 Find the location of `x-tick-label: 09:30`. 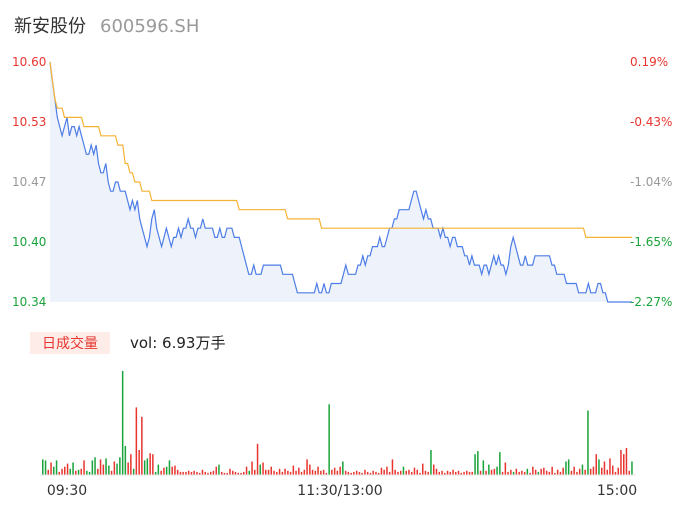

x-tick-label: 09:30 is located at coordinates (67, 491).